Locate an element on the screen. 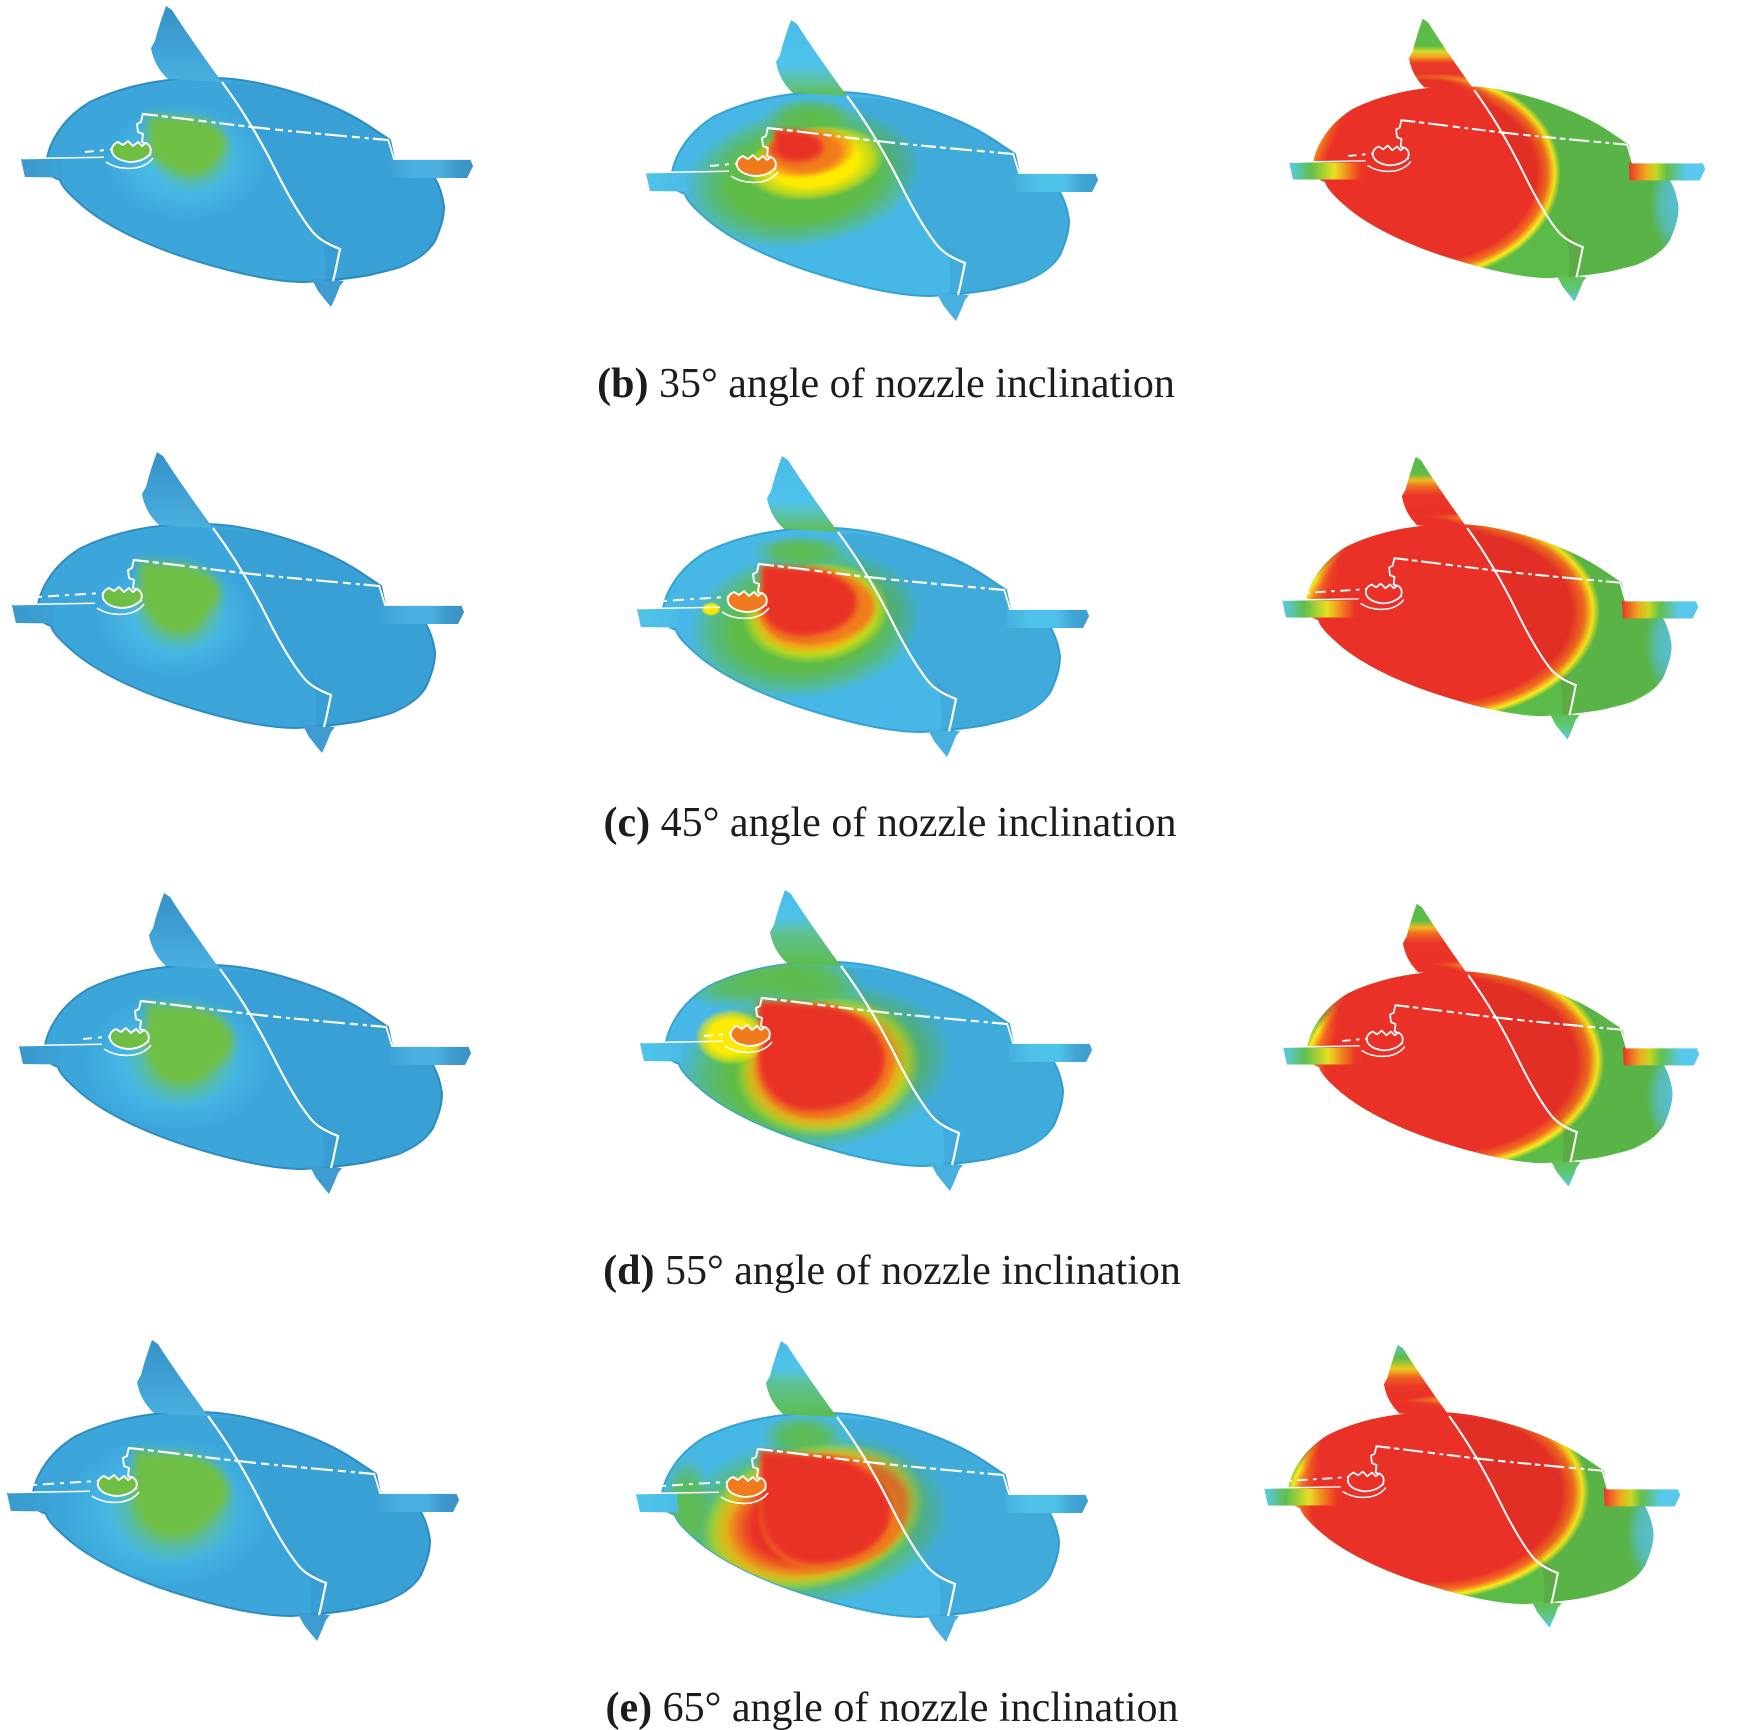 The width and height of the screenshot is (1751, 1730). svg-text:(c) 45° angle of nozzle inclin: (c) 45° angle of nozzle inclination is located at coordinates (889, 823).